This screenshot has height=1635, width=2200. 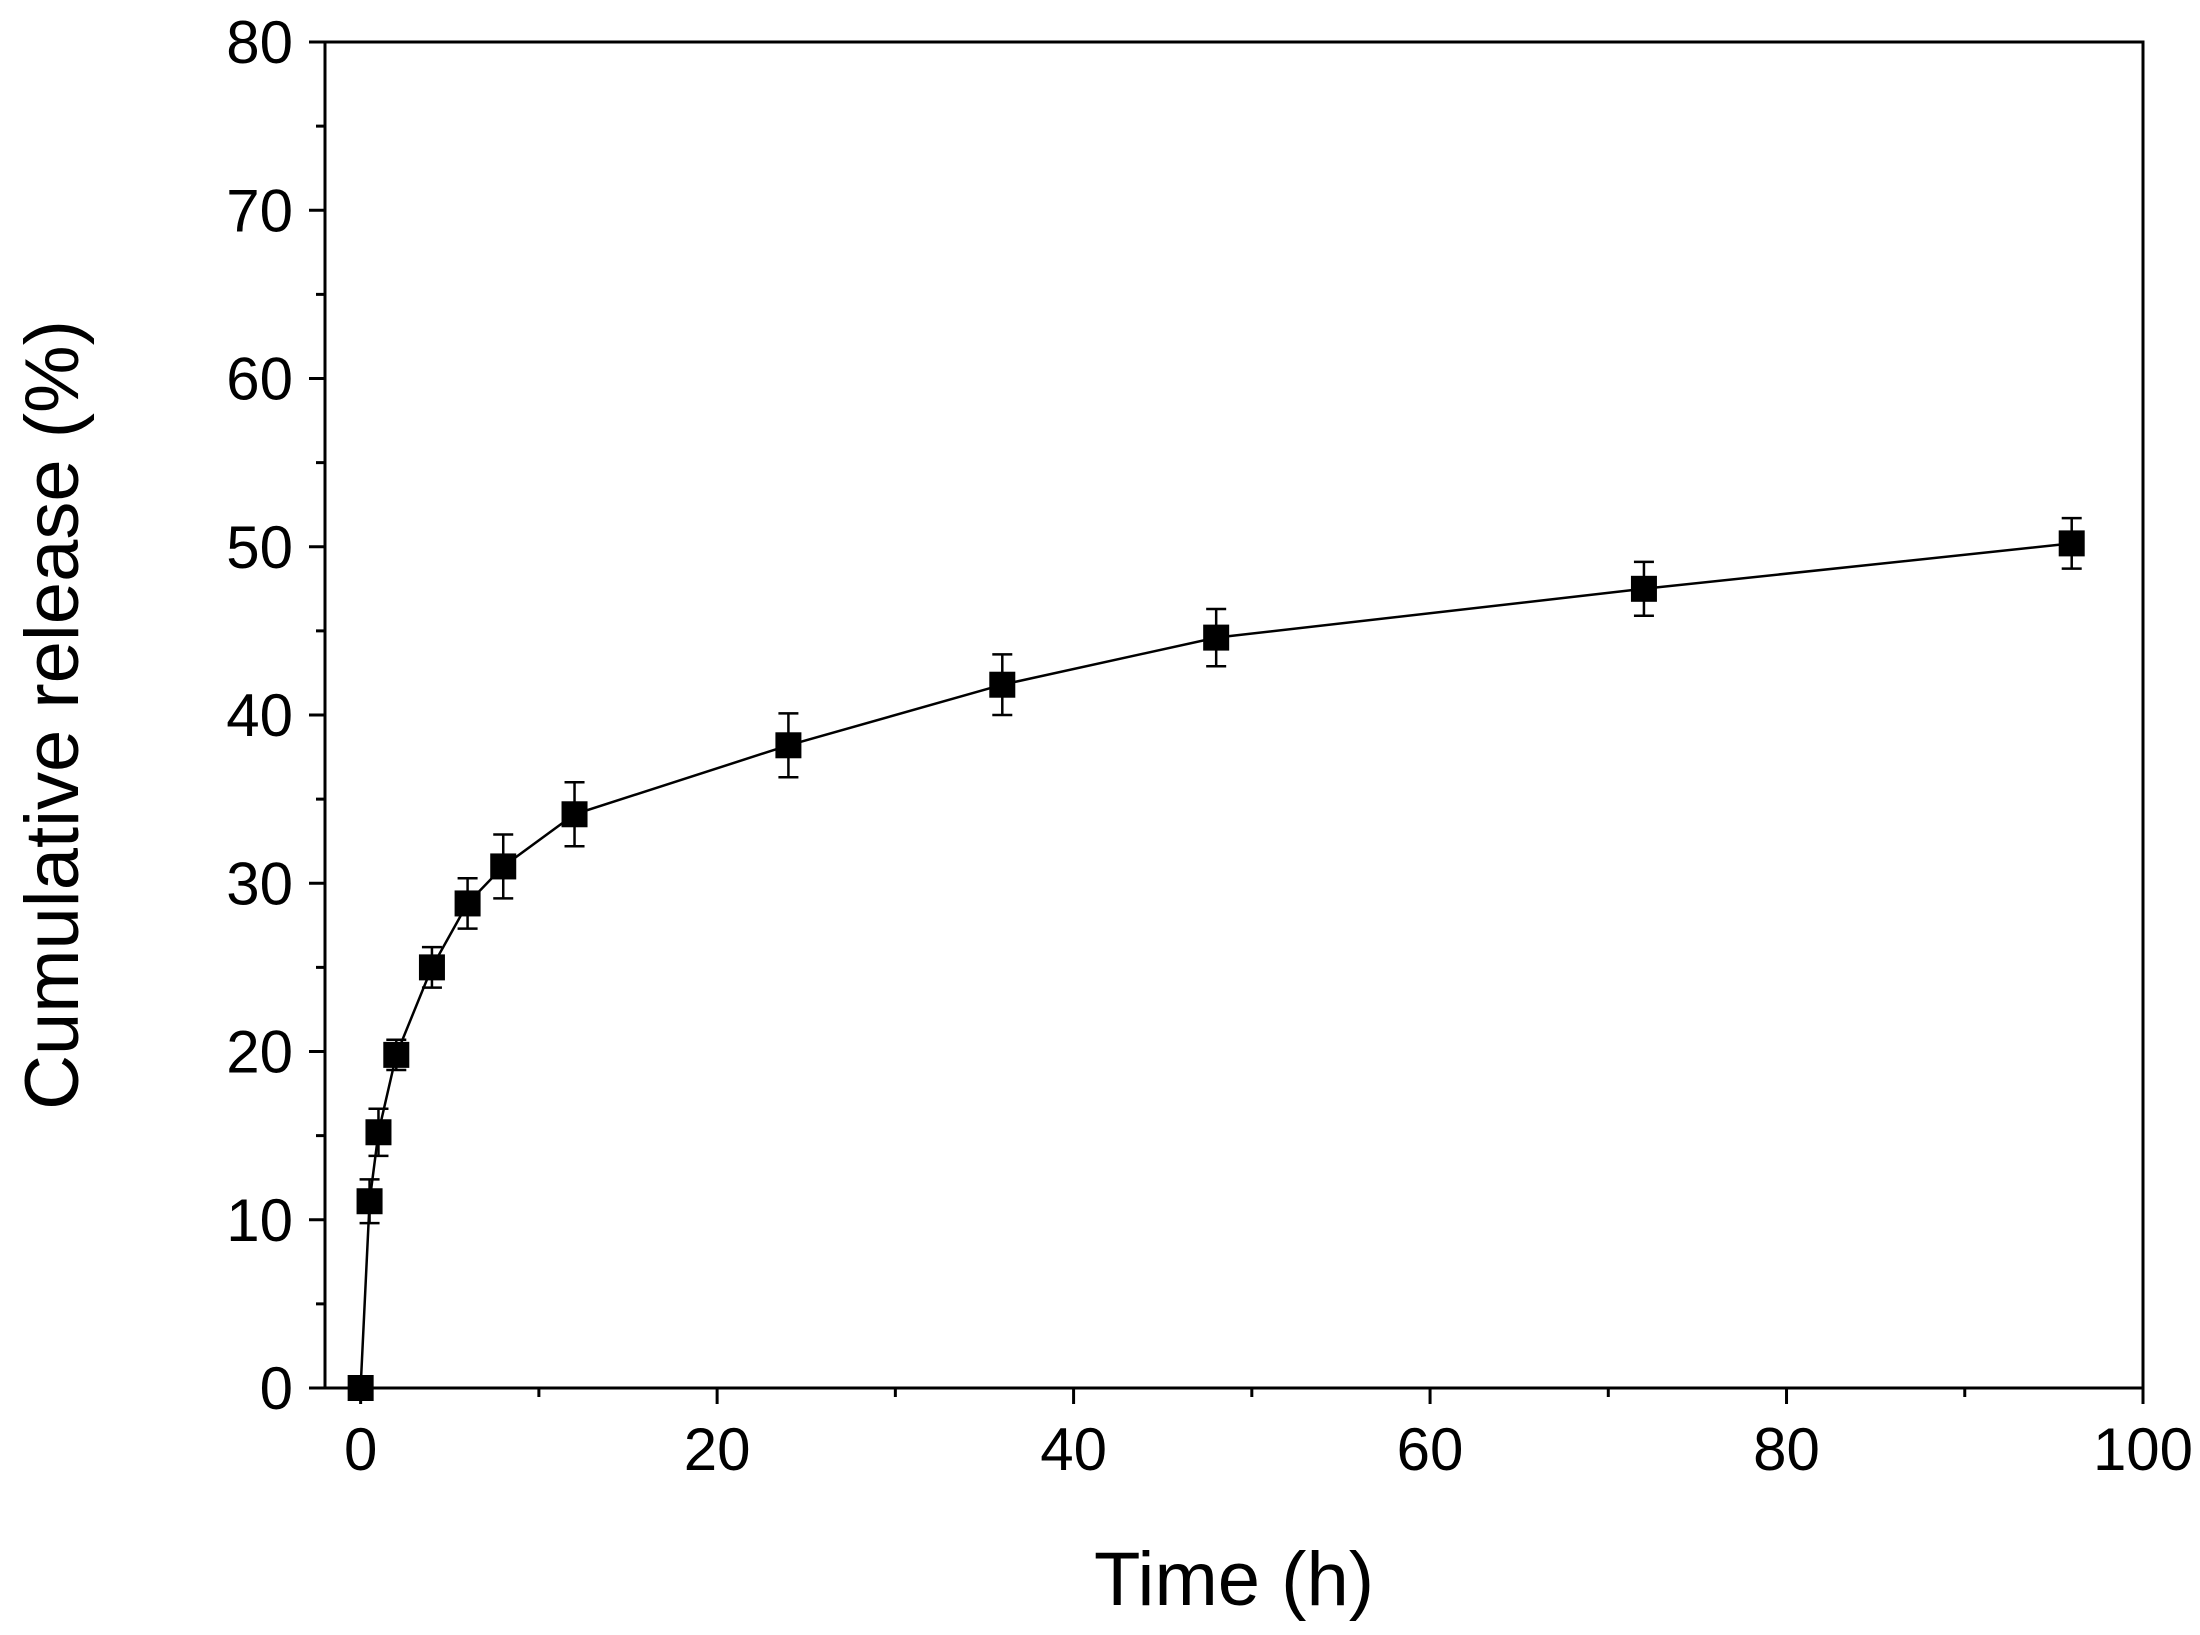 What do you see at coordinates (259, 379) in the screenshot?
I see `y-tick-label: 60` at bounding box center [259, 379].